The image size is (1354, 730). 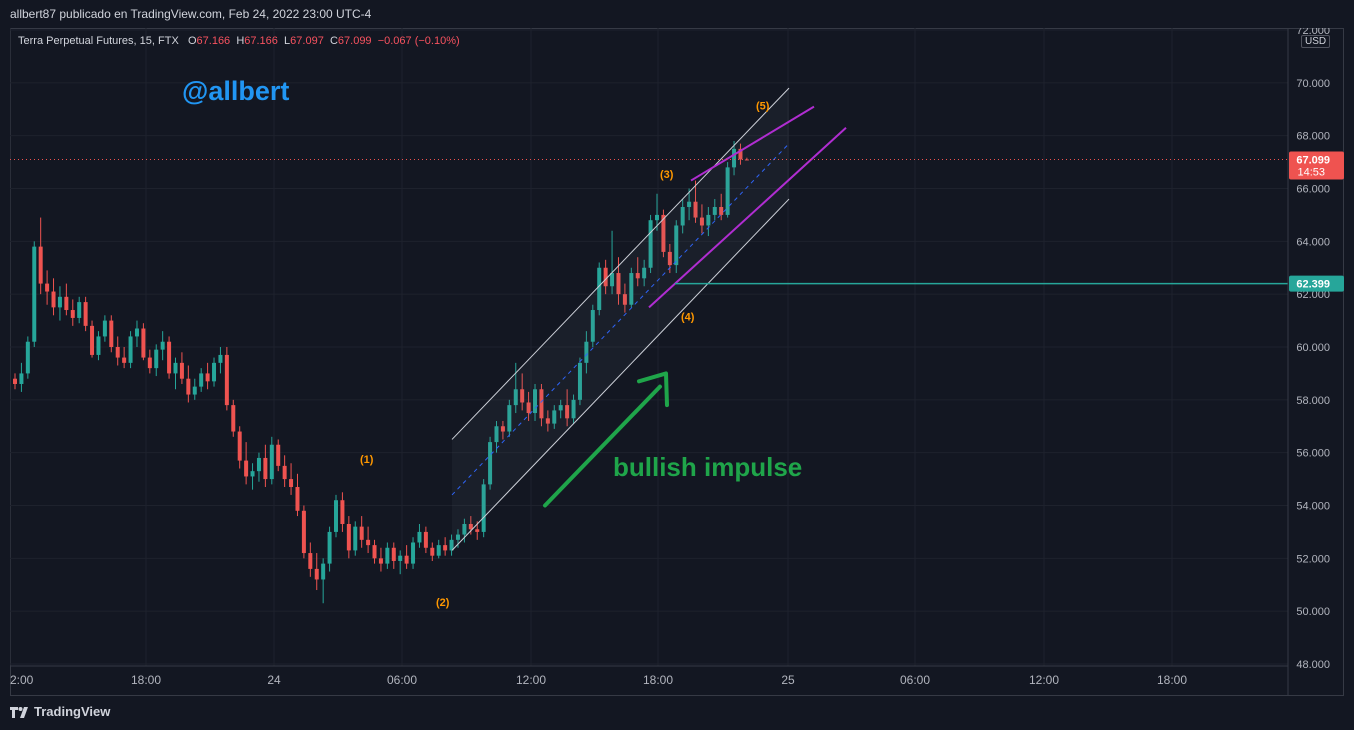 What do you see at coordinates (1313, 84) in the screenshot?
I see `price-tick-label: 70.000` at bounding box center [1313, 84].